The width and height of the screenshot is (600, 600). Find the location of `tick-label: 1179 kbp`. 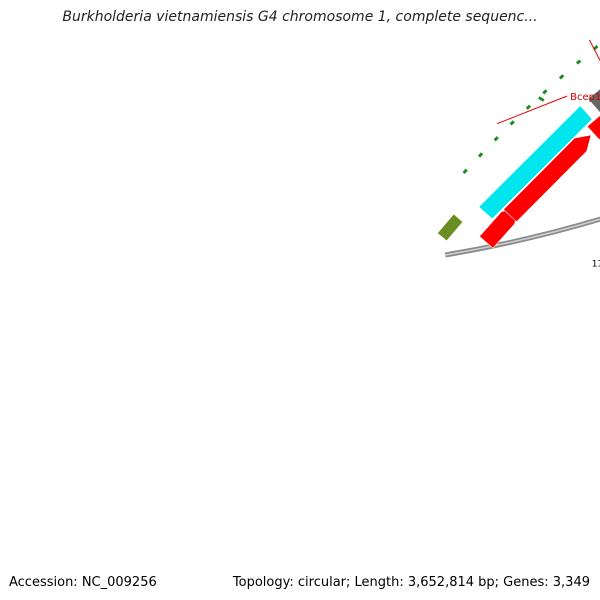

tick-label: 1179 kbp is located at coordinates (596, 265).